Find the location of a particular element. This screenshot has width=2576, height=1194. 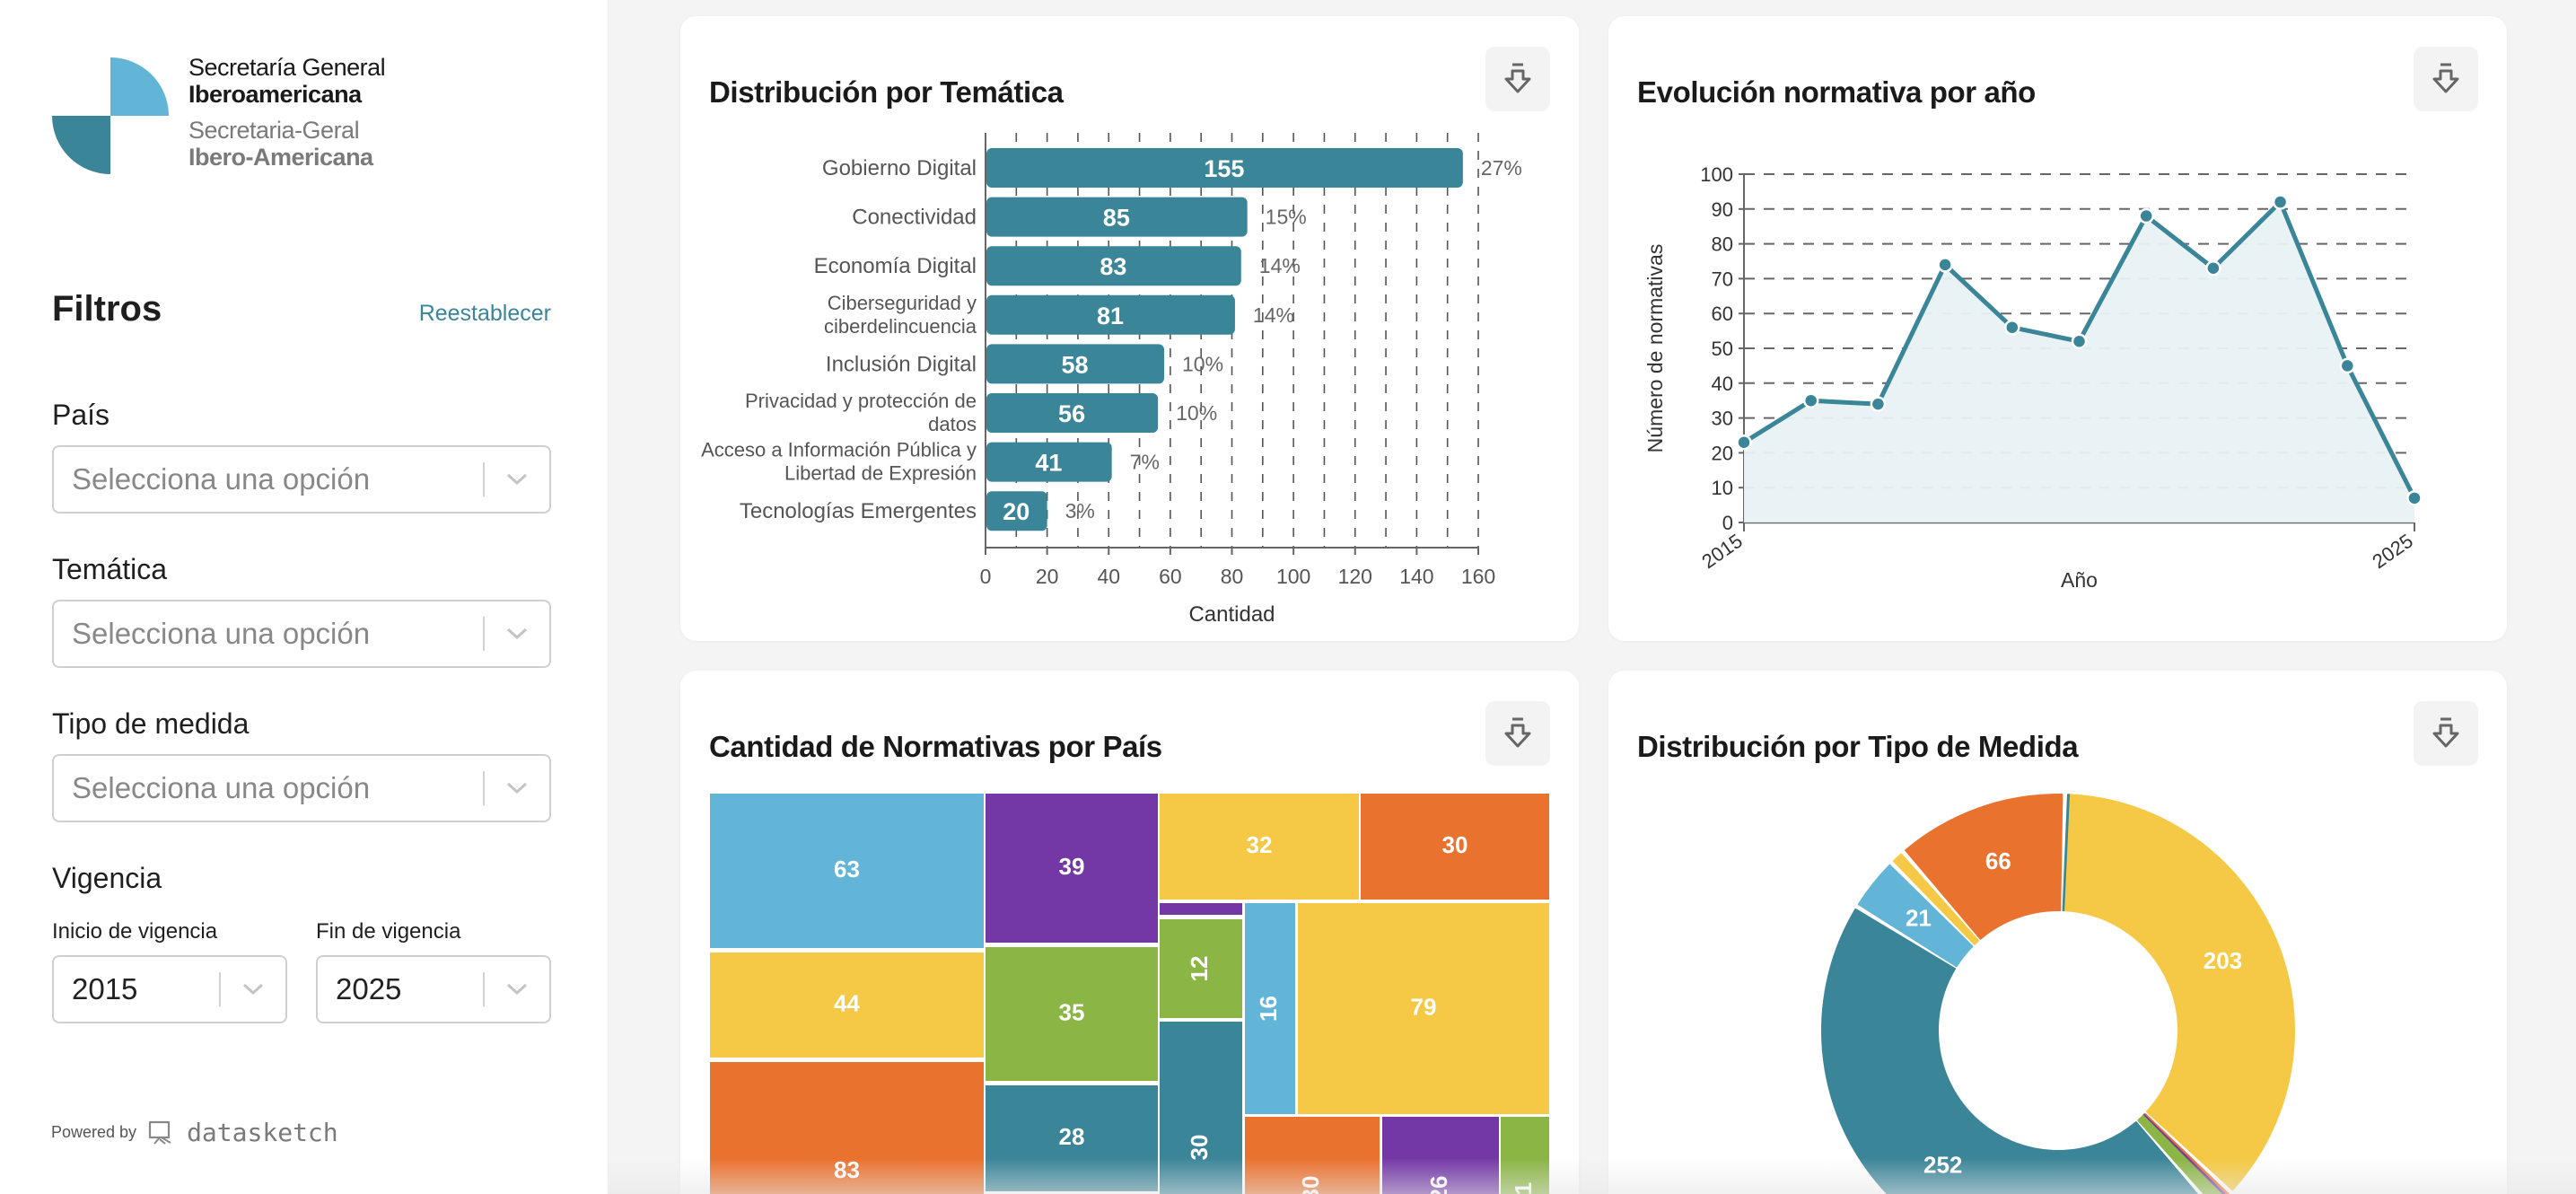

treemap-cell: 35 is located at coordinates (1072, 1014).